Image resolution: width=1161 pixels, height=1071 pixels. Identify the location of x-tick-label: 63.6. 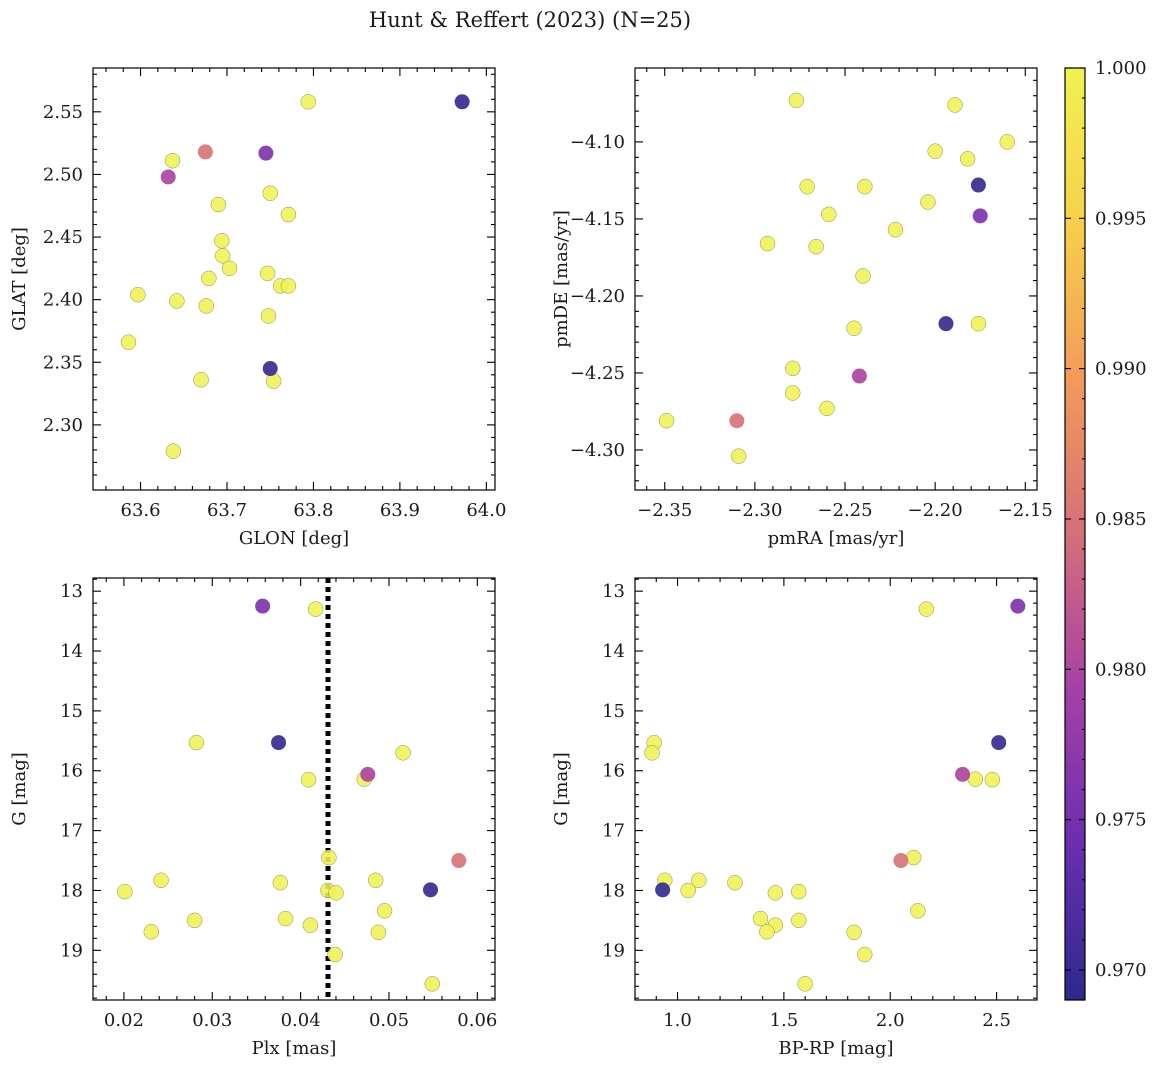
(141, 510).